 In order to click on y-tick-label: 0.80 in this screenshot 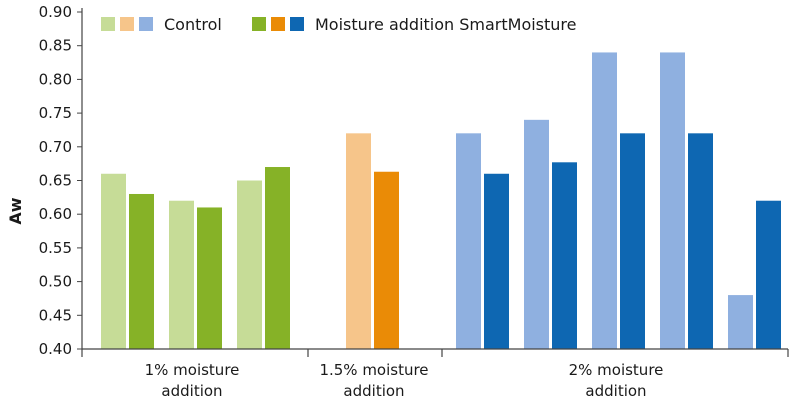, I will do `click(55, 79)`.